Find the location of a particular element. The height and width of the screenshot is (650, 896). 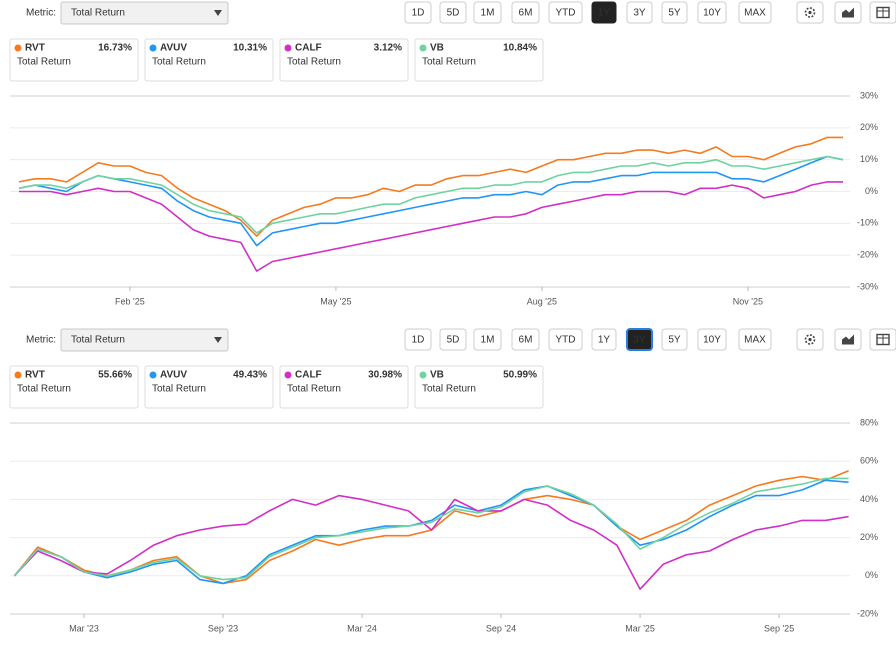

select-arrow is located at coordinates (218, 13).